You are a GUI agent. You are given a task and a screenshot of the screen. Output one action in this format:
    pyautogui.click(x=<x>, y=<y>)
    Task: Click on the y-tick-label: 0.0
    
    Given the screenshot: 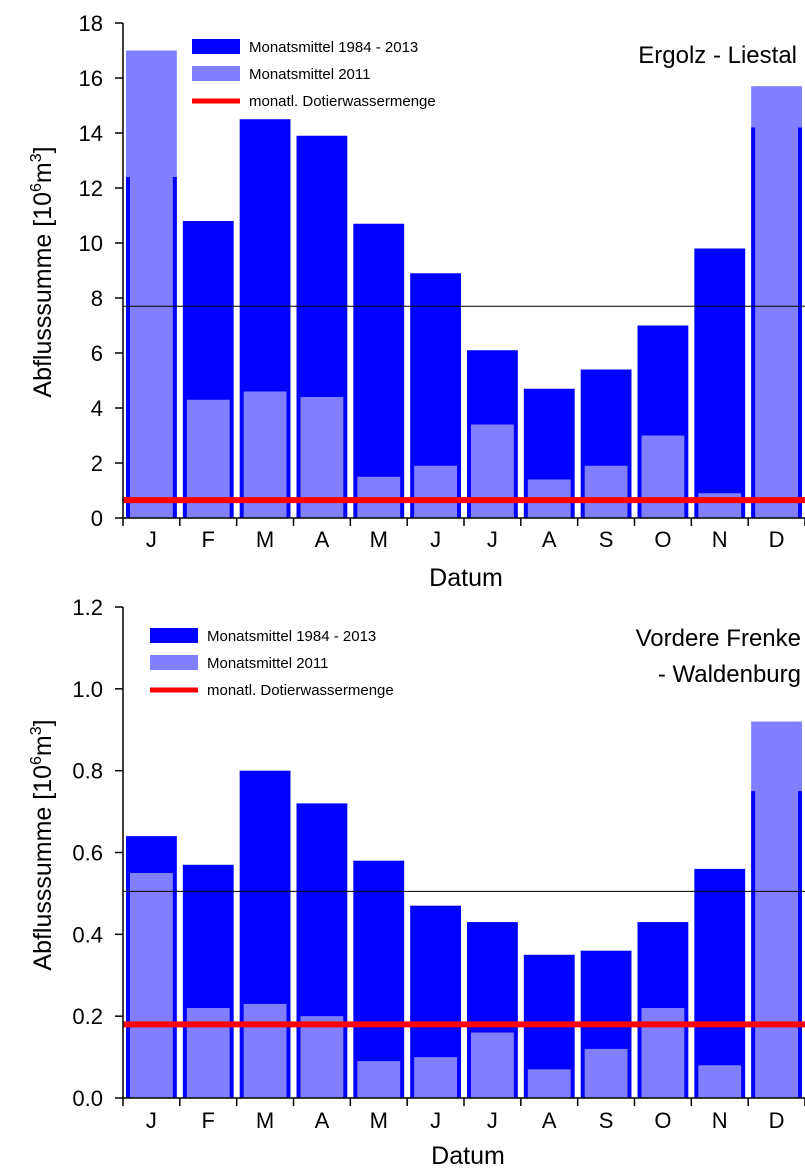 What is the action you would take?
    pyautogui.click(x=87, y=1098)
    